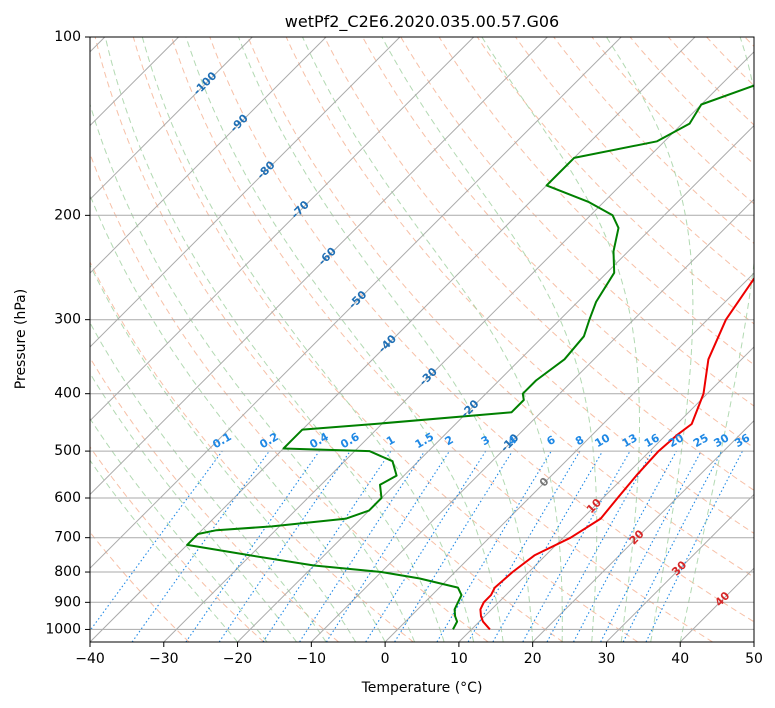 This screenshot has width=775, height=708. Describe the element at coordinates (67, 37) in the screenshot. I see `y-tick-label: 100` at that location.